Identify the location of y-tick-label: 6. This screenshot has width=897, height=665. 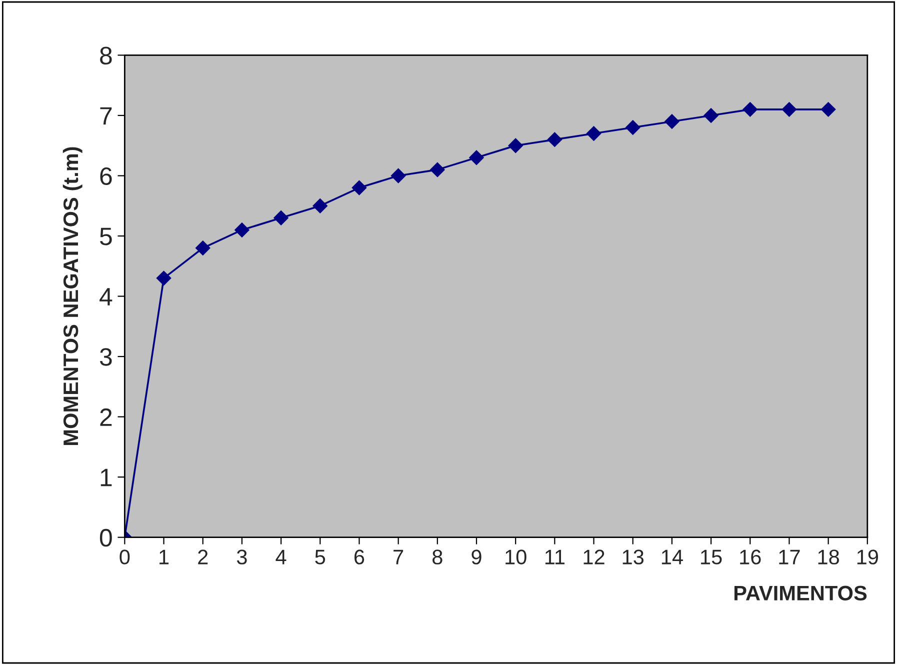
(106, 176).